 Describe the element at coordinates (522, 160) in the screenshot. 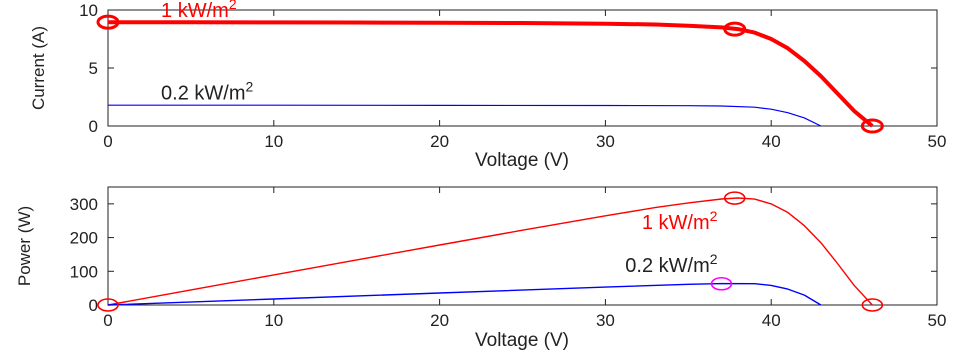

I see `current-xlabel: Voltage (V)` at that location.